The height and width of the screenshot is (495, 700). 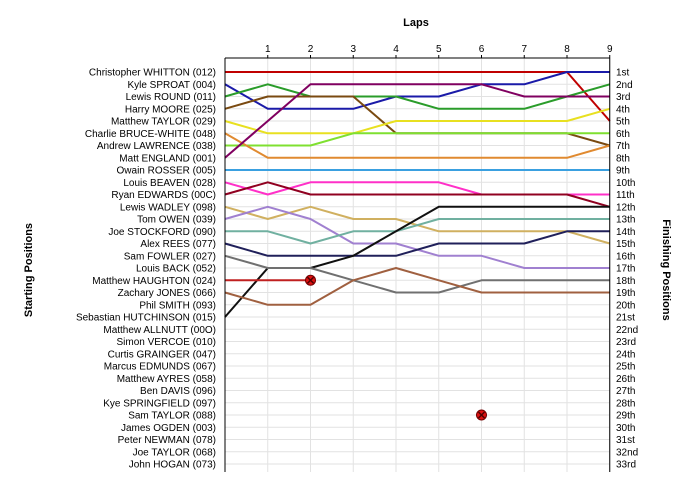 I want to click on finishing-position-label: 5th, so click(x=623, y=122).